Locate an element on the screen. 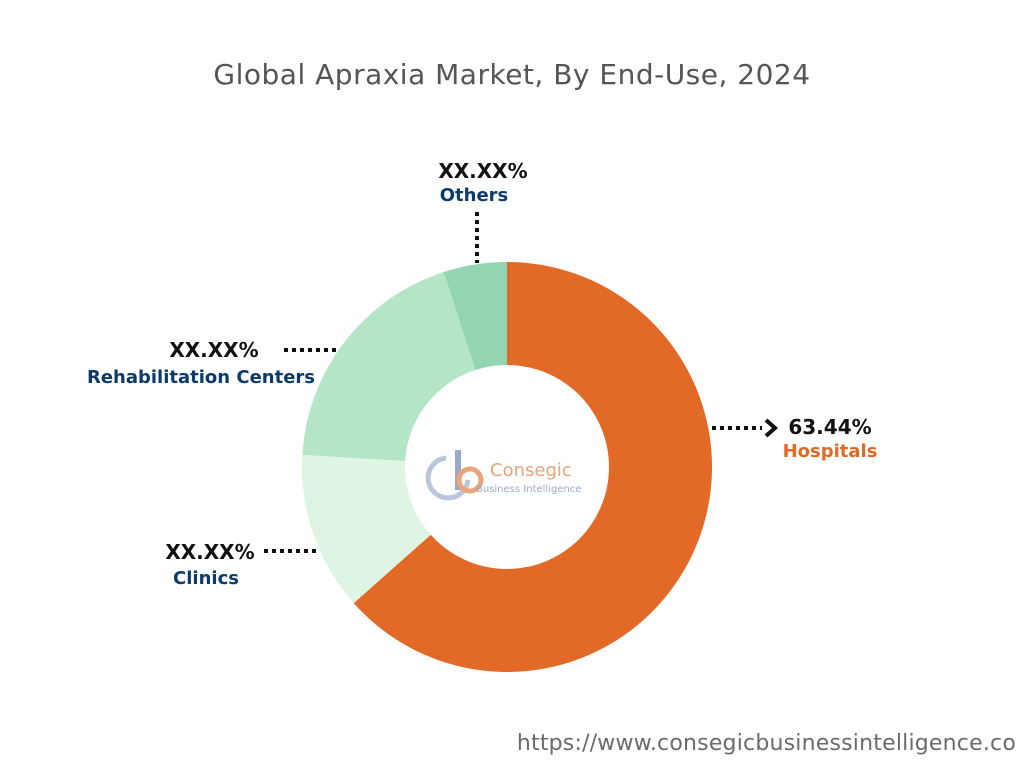 This screenshot has width=1024, height=768. consegic-logo-icon is located at coordinates (454, 475).